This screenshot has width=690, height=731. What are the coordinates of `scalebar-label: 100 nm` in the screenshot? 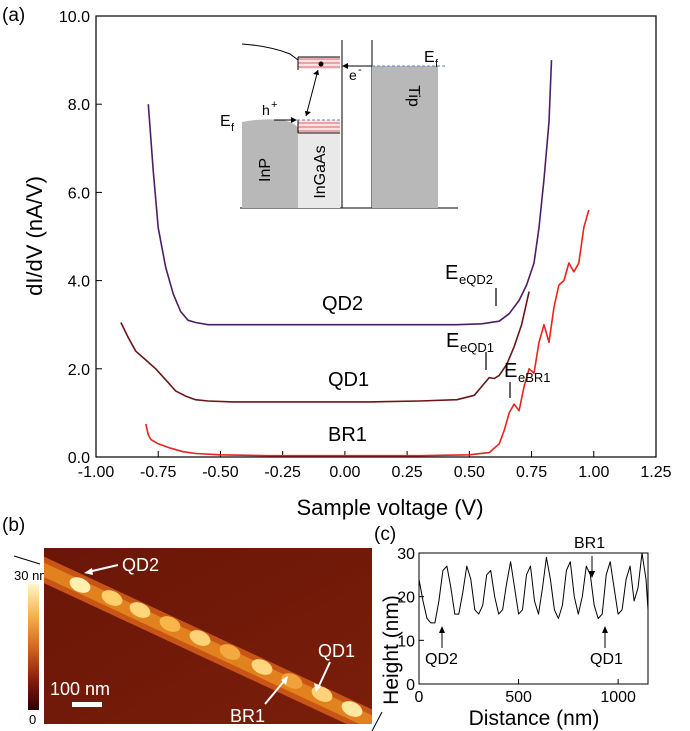 It's located at (80, 689).